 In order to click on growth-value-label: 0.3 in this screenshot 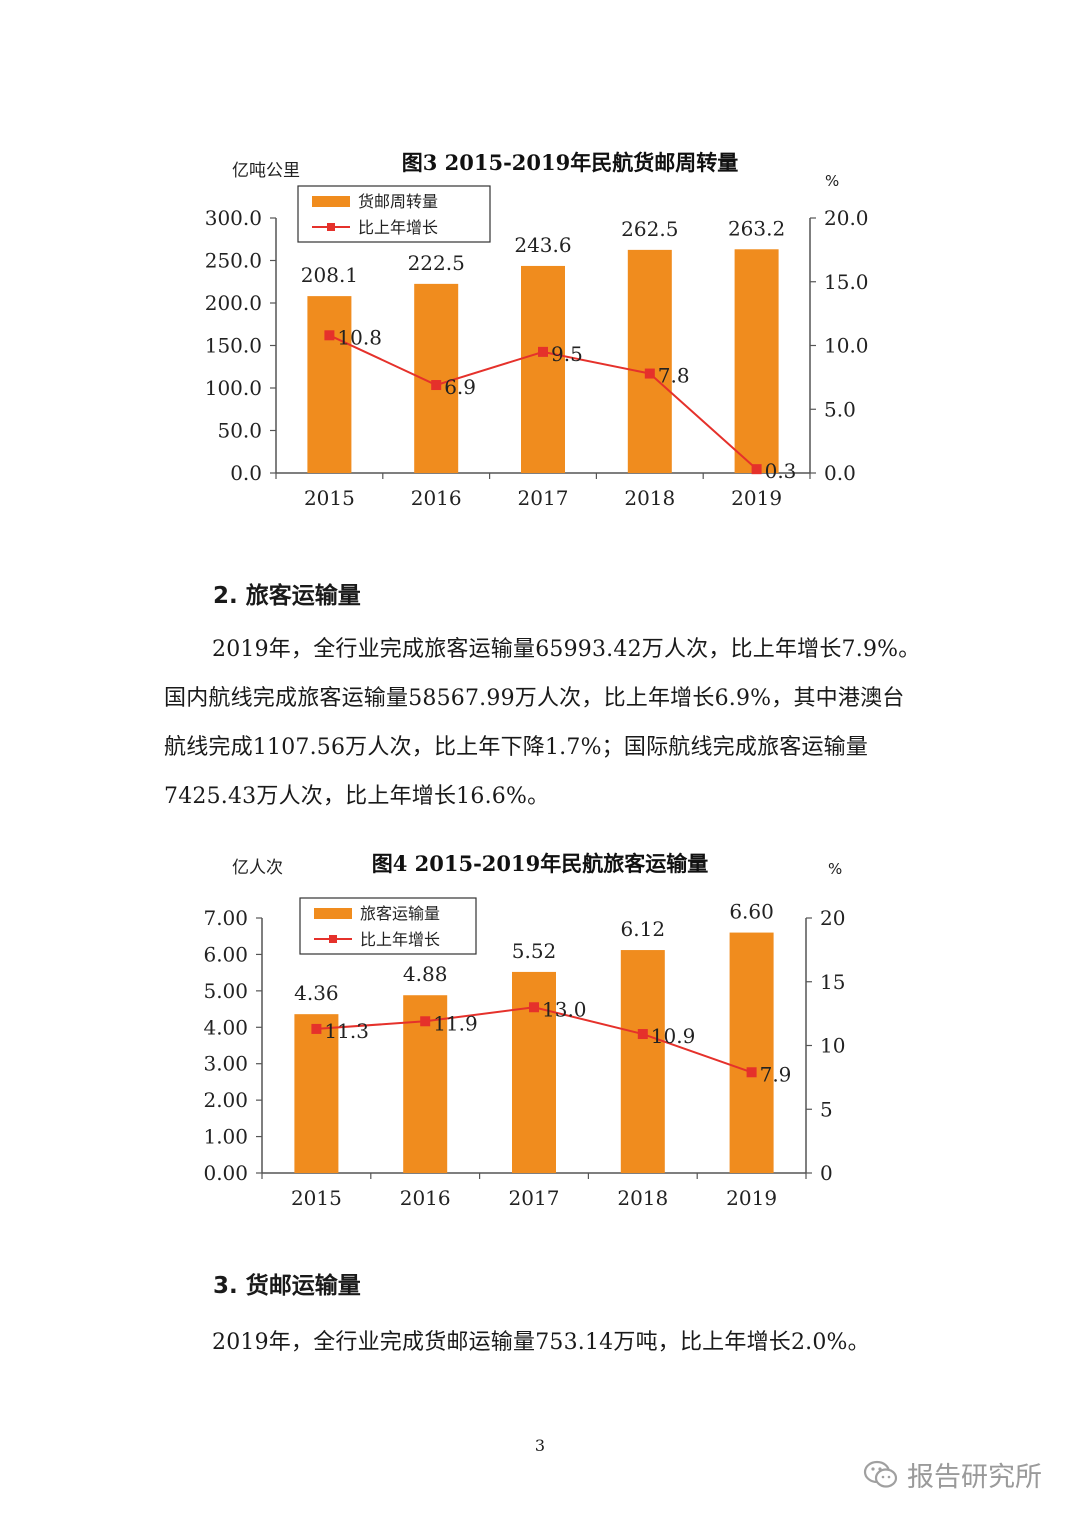, I will do `click(781, 471)`.